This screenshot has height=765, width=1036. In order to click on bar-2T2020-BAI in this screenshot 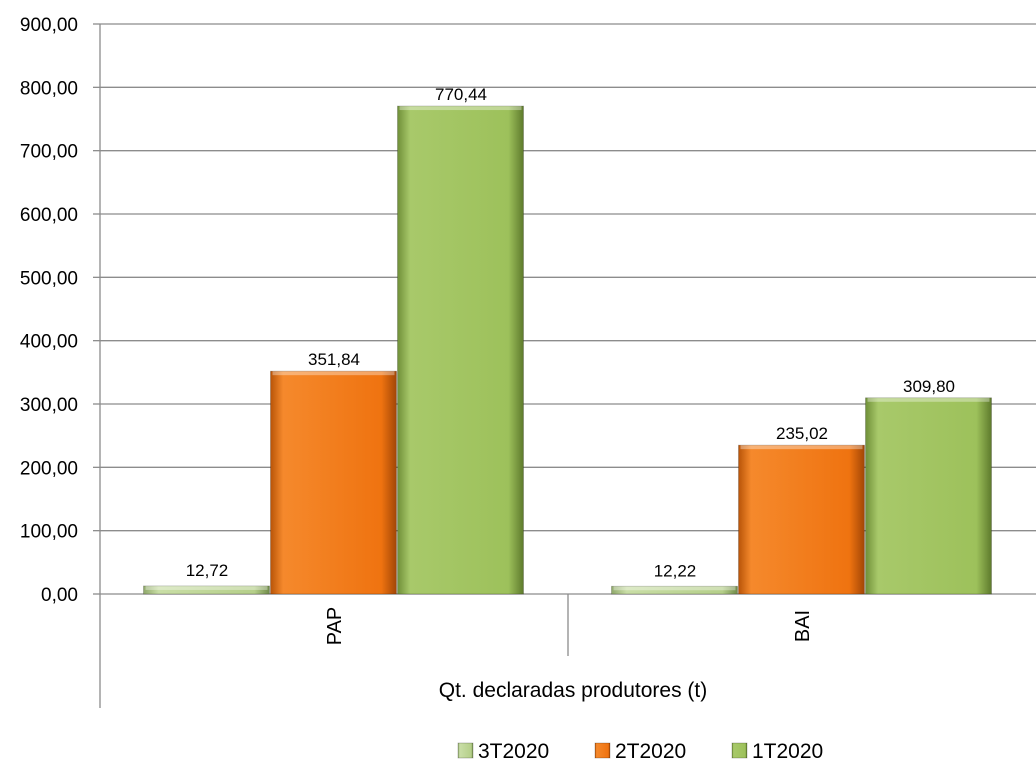, I will do `click(801, 519)`.